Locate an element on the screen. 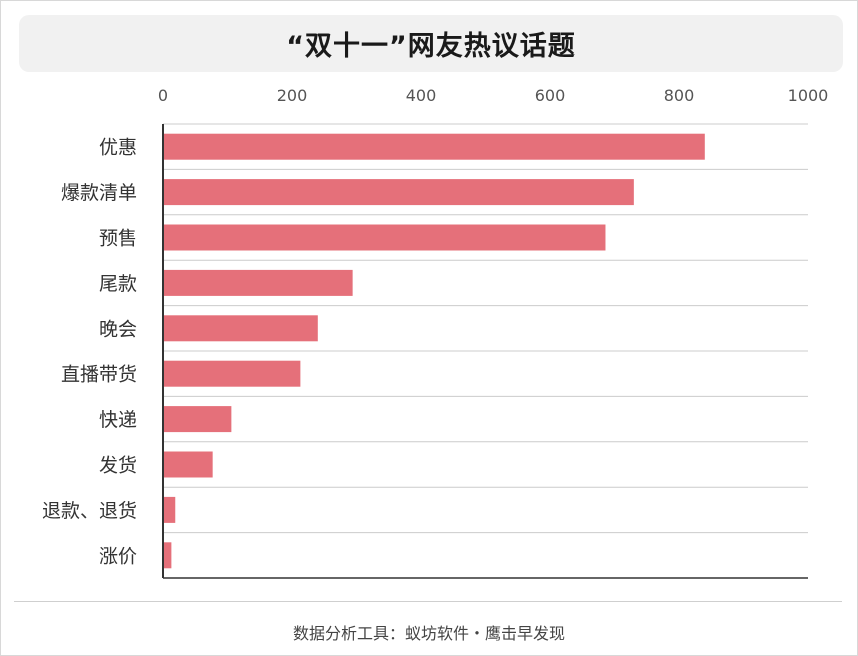  footer-divider is located at coordinates (428, 601).